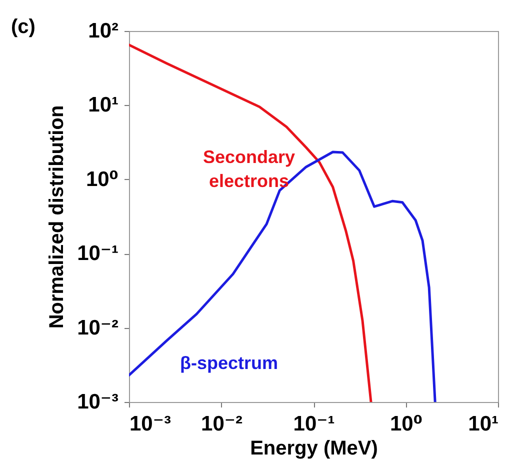 This screenshot has width=521, height=471. What do you see at coordinates (103, 31) in the screenshot?
I see `y-tick-label: 10²` at bounding box center [103, 31].